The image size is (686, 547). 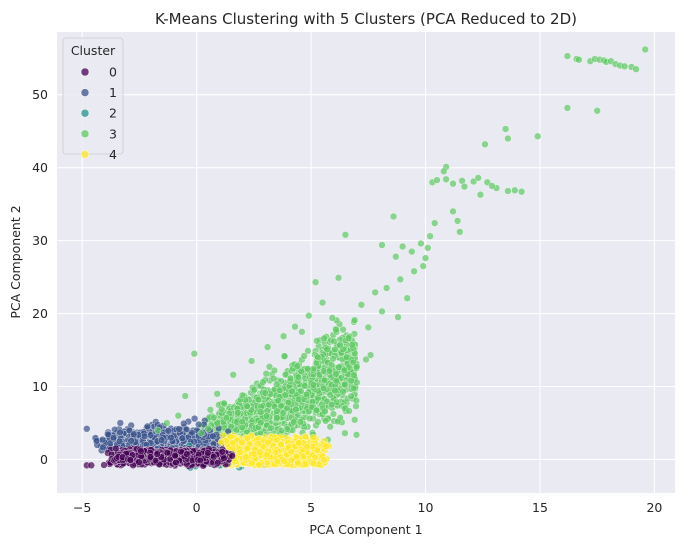 I want to click on legend-label-3: 3, so click(x=113, y=133).